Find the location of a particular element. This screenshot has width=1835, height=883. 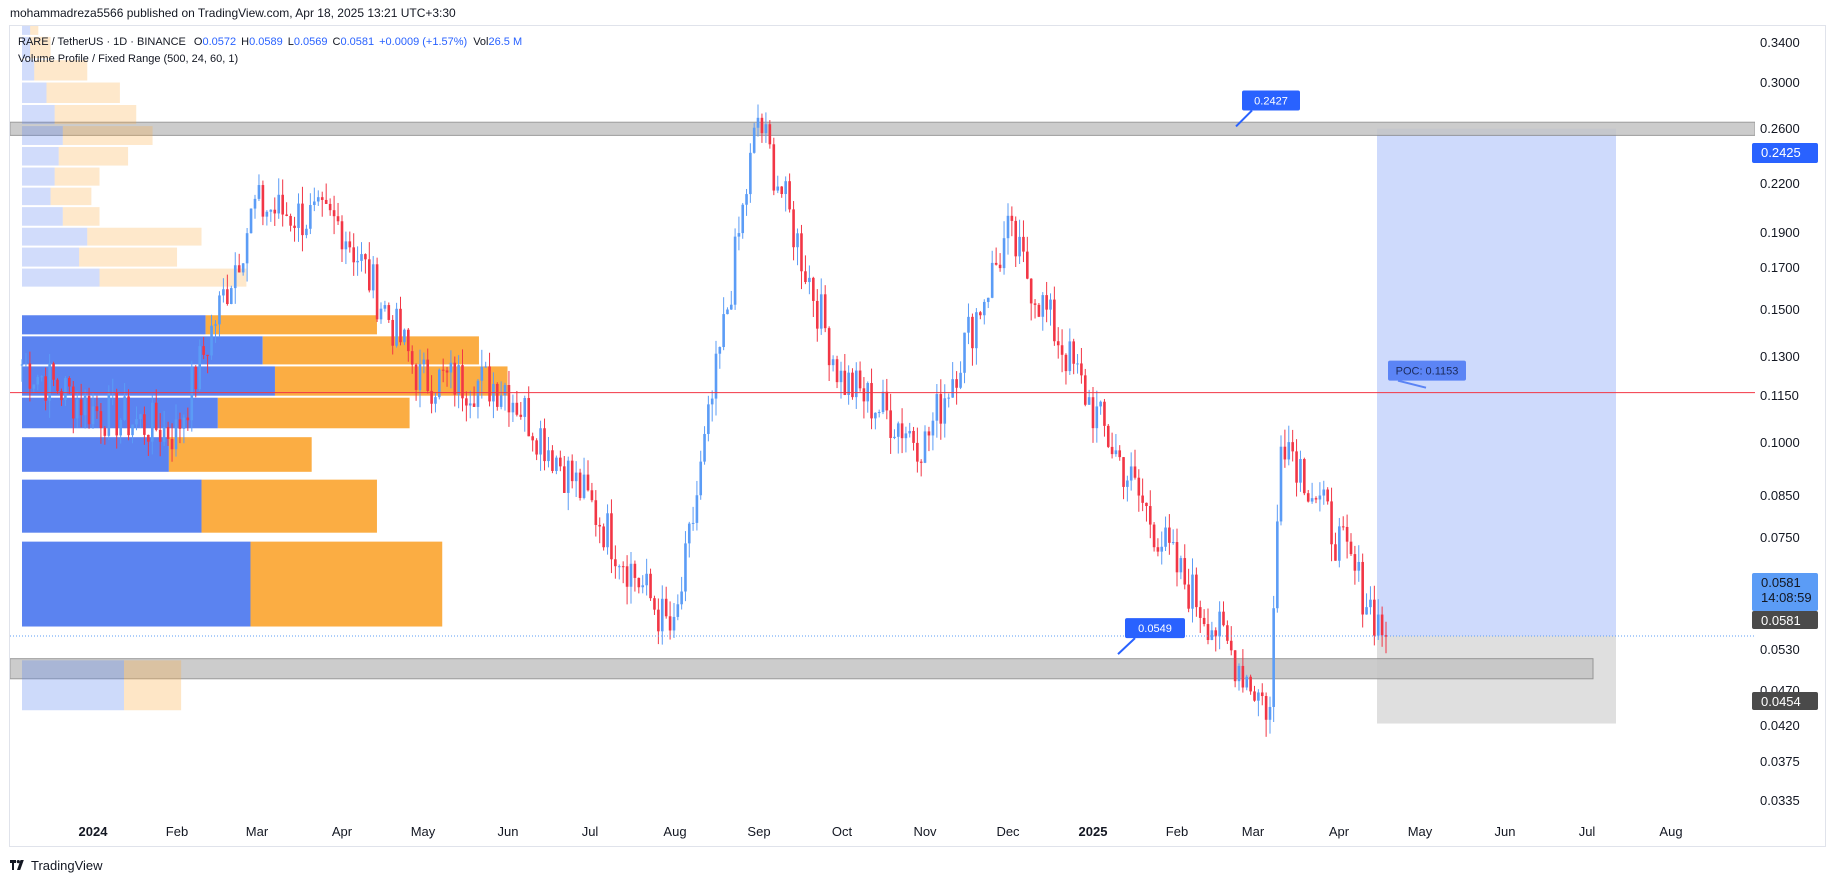

footer: TradingView is located at coordinates (56, 865).